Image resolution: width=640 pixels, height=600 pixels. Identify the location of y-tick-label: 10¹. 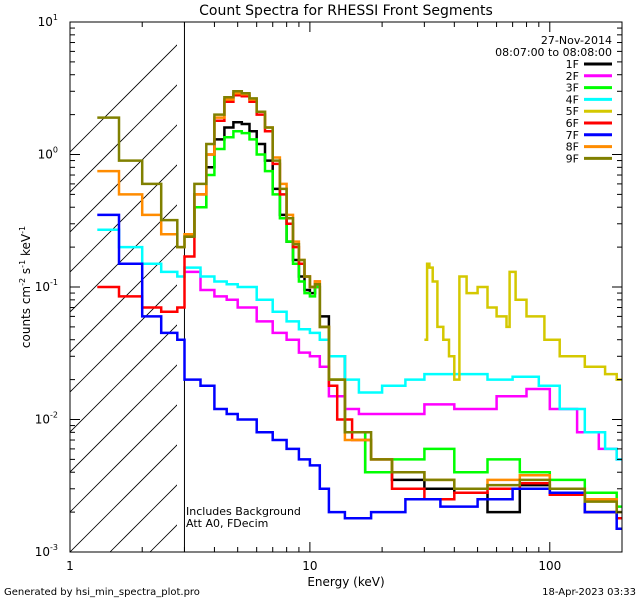
(48, 21).